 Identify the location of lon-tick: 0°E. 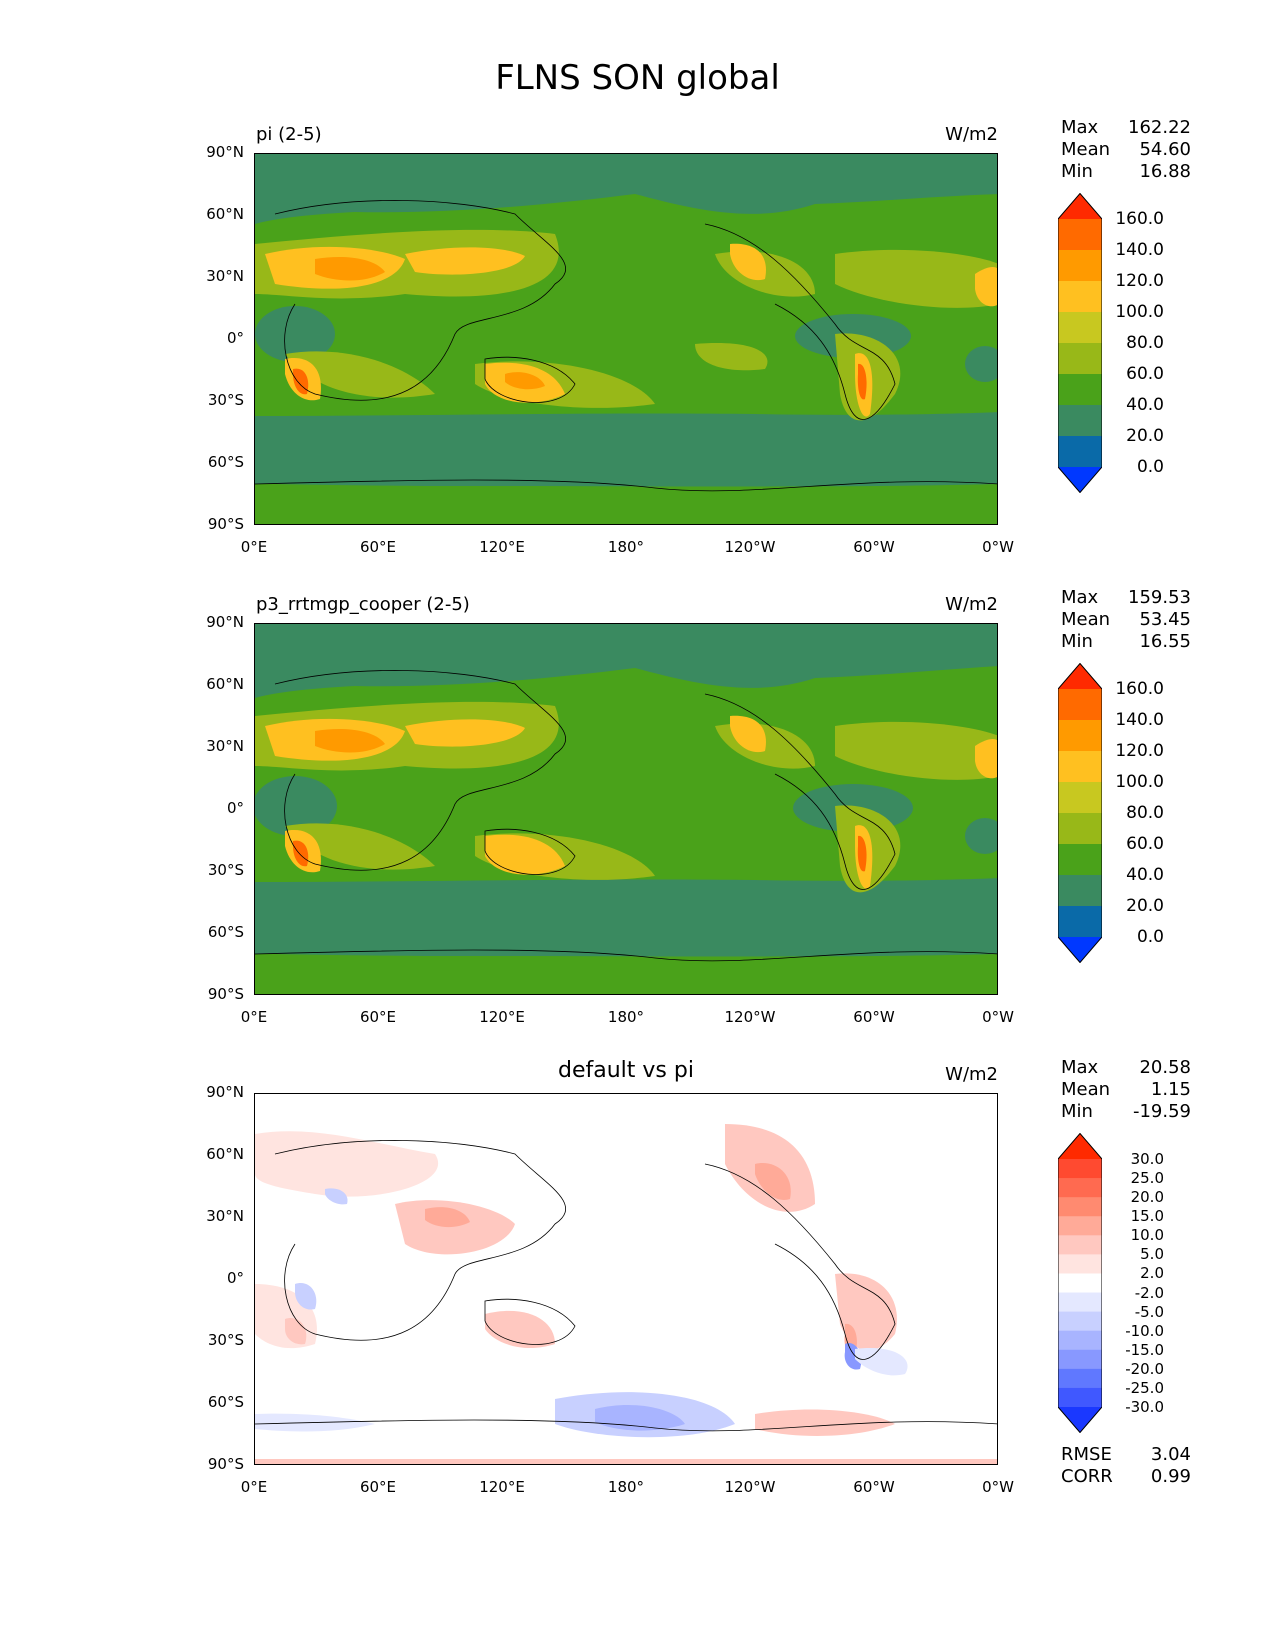
(254, 547).